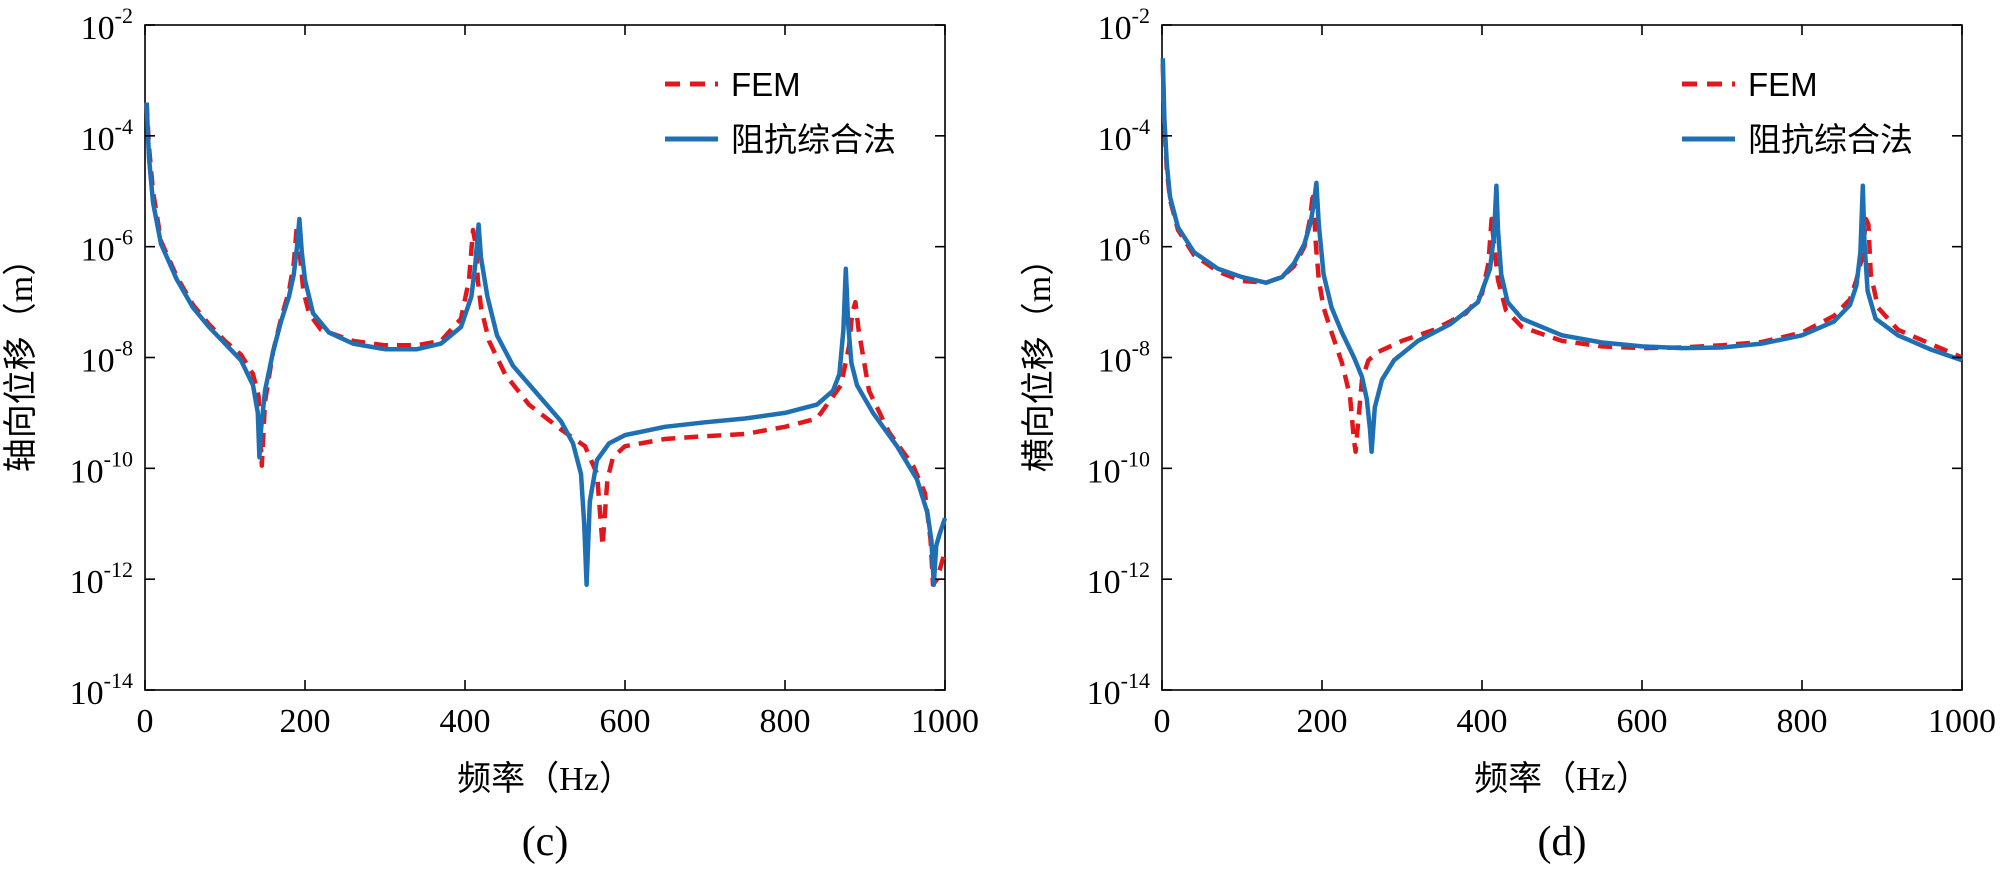  What do you see at coordinates (545, 842) in the screenshot?
I see `panel-label-c: (c)` at bounding box center [545, 842].